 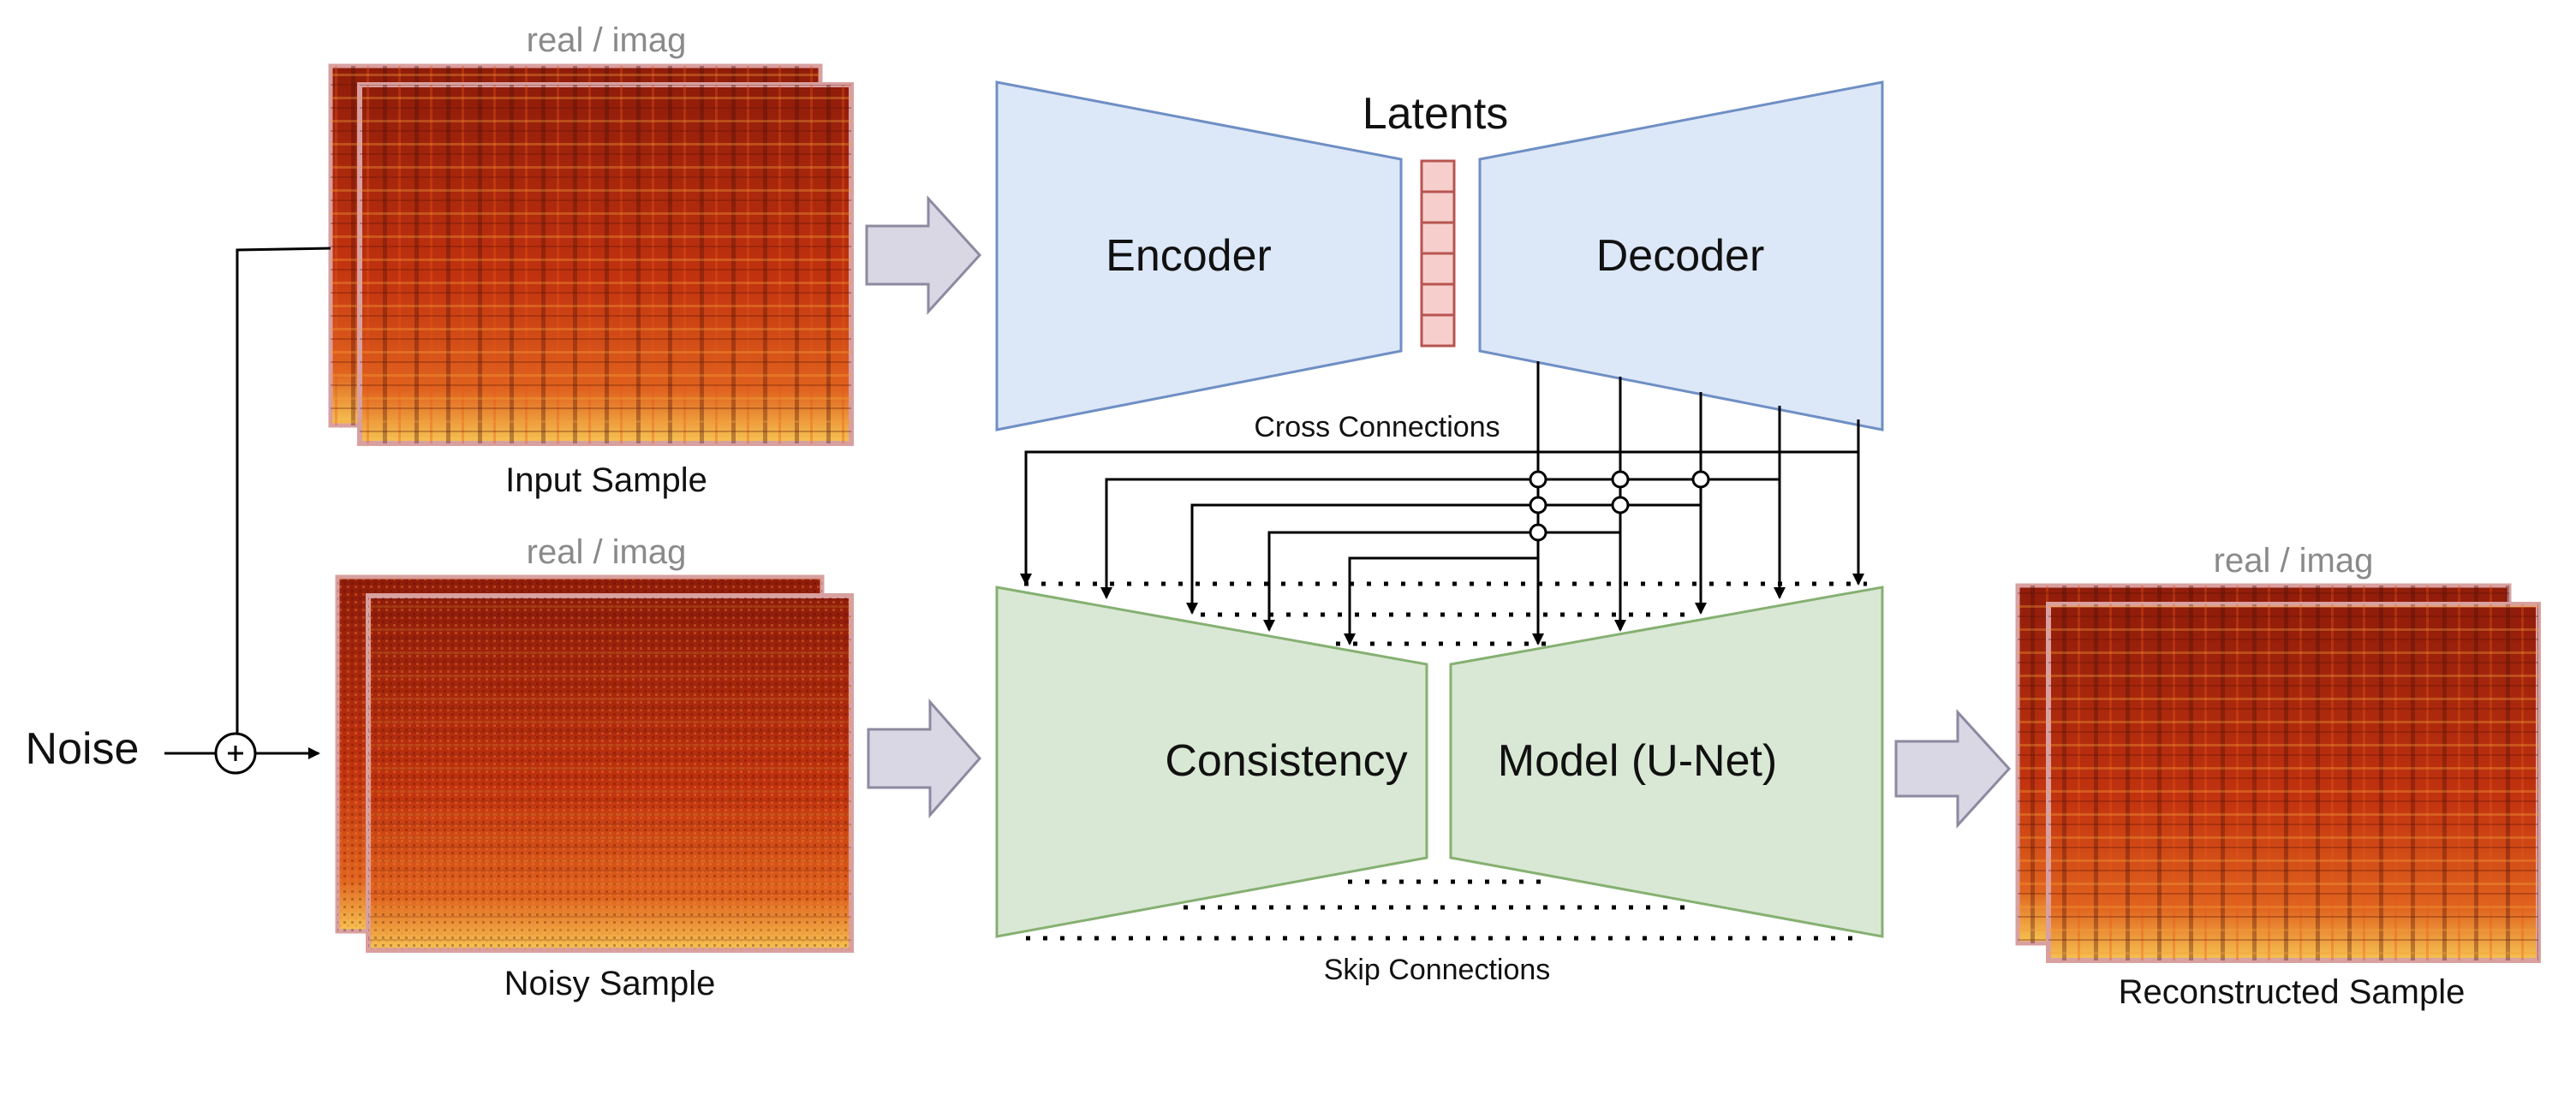 I want to click on noisy-spectrogram-front, so click(x=610, y=773).